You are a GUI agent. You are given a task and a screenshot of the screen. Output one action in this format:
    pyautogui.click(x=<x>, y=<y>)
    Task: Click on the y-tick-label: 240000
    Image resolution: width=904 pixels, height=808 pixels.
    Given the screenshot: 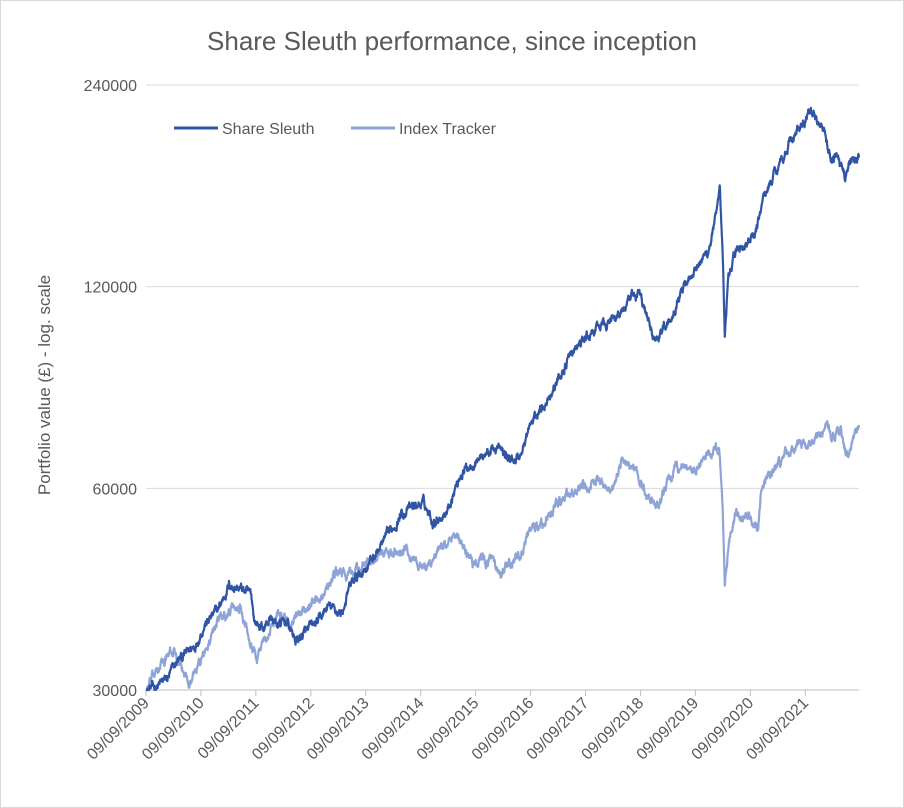 What is the action you would take?
    pyautogui.click(x=110, y=86)
    